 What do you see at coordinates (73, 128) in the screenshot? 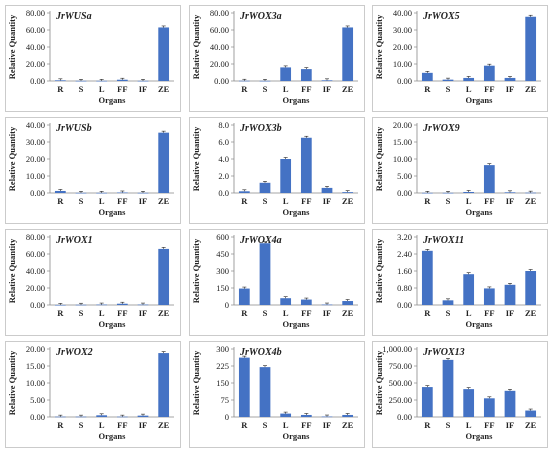
I see `panel-title: JrWUSb` at bounding box center [73, 128].